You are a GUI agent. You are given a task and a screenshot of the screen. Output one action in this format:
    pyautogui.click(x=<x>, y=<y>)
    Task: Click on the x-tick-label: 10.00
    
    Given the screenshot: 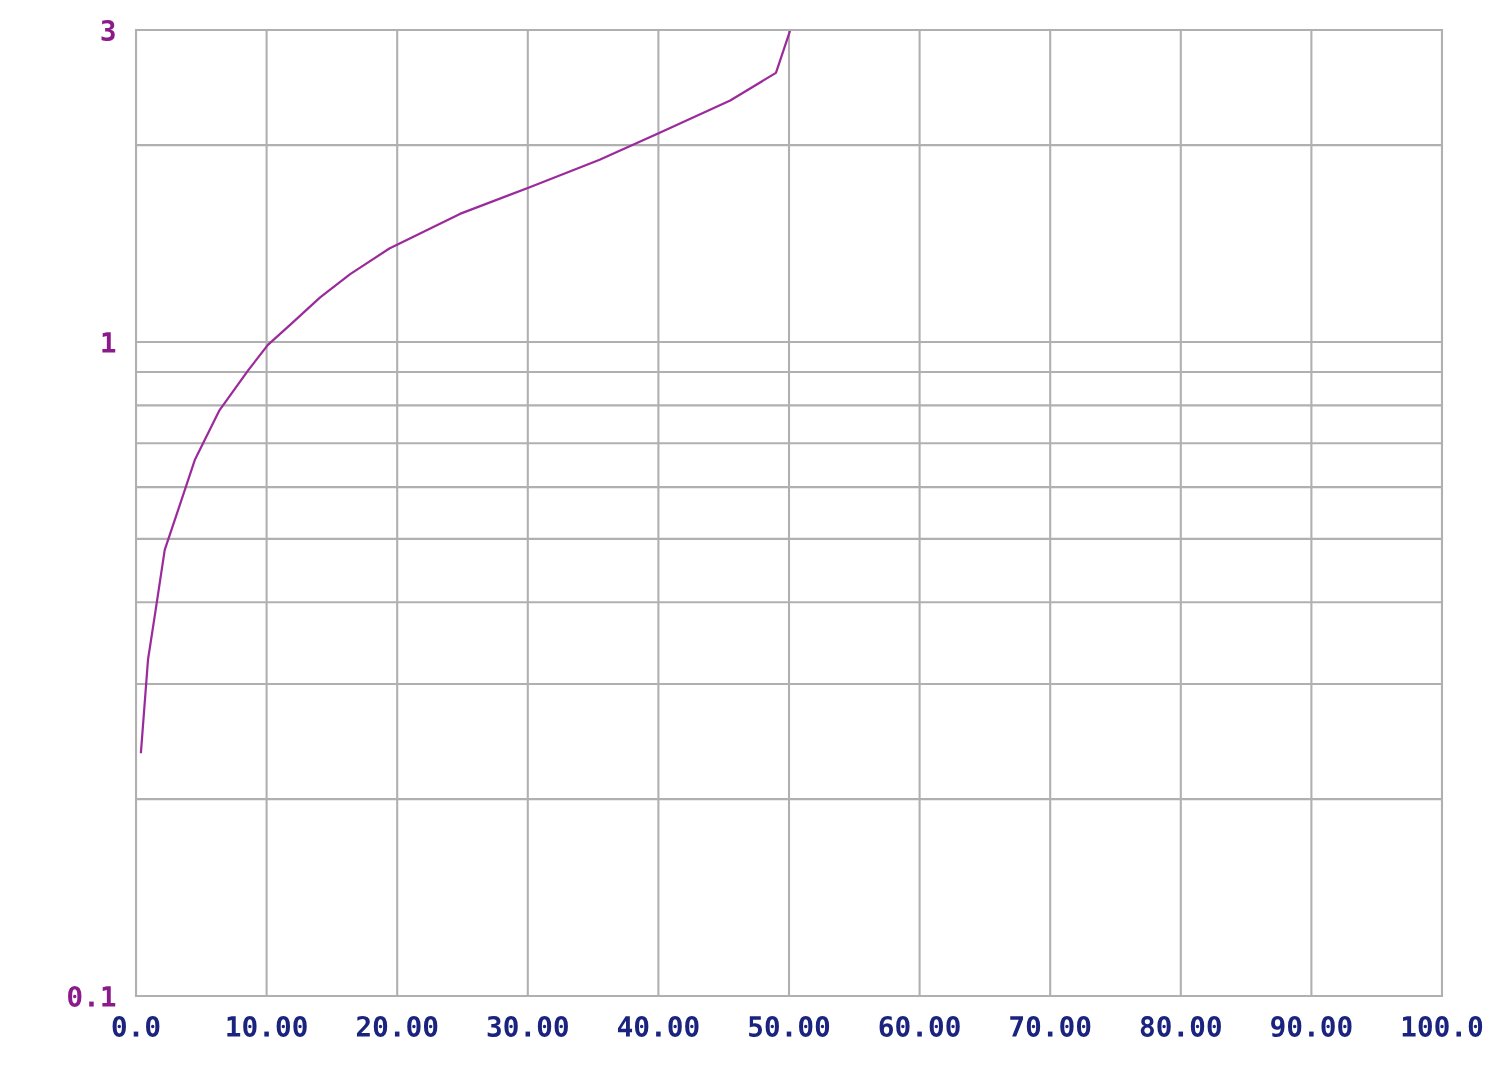 What is the action you would take?
    pyautogui.click(x=267, y=1026)
    